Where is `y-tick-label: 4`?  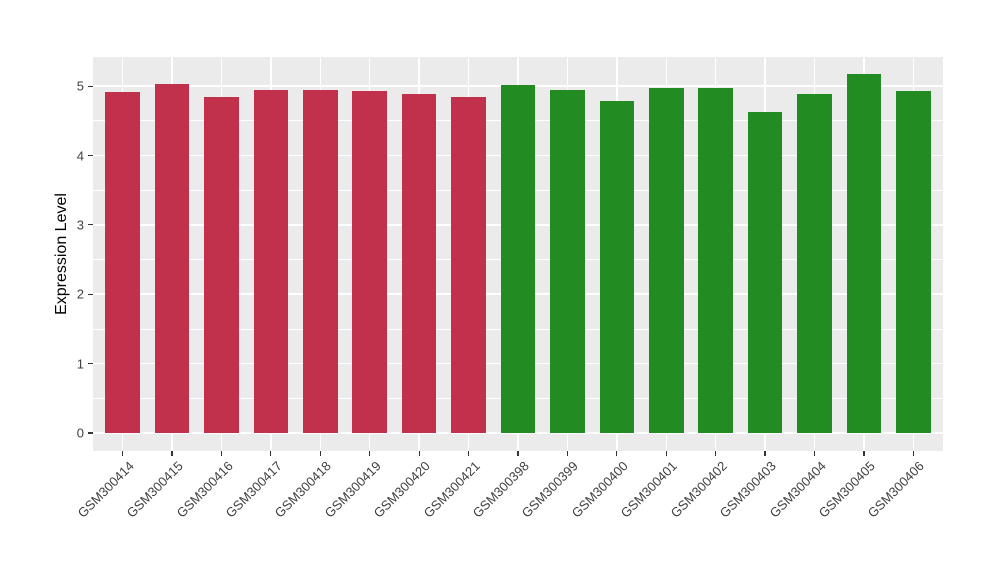 y-tick-label: 4 is located at coordinates (80, 155).